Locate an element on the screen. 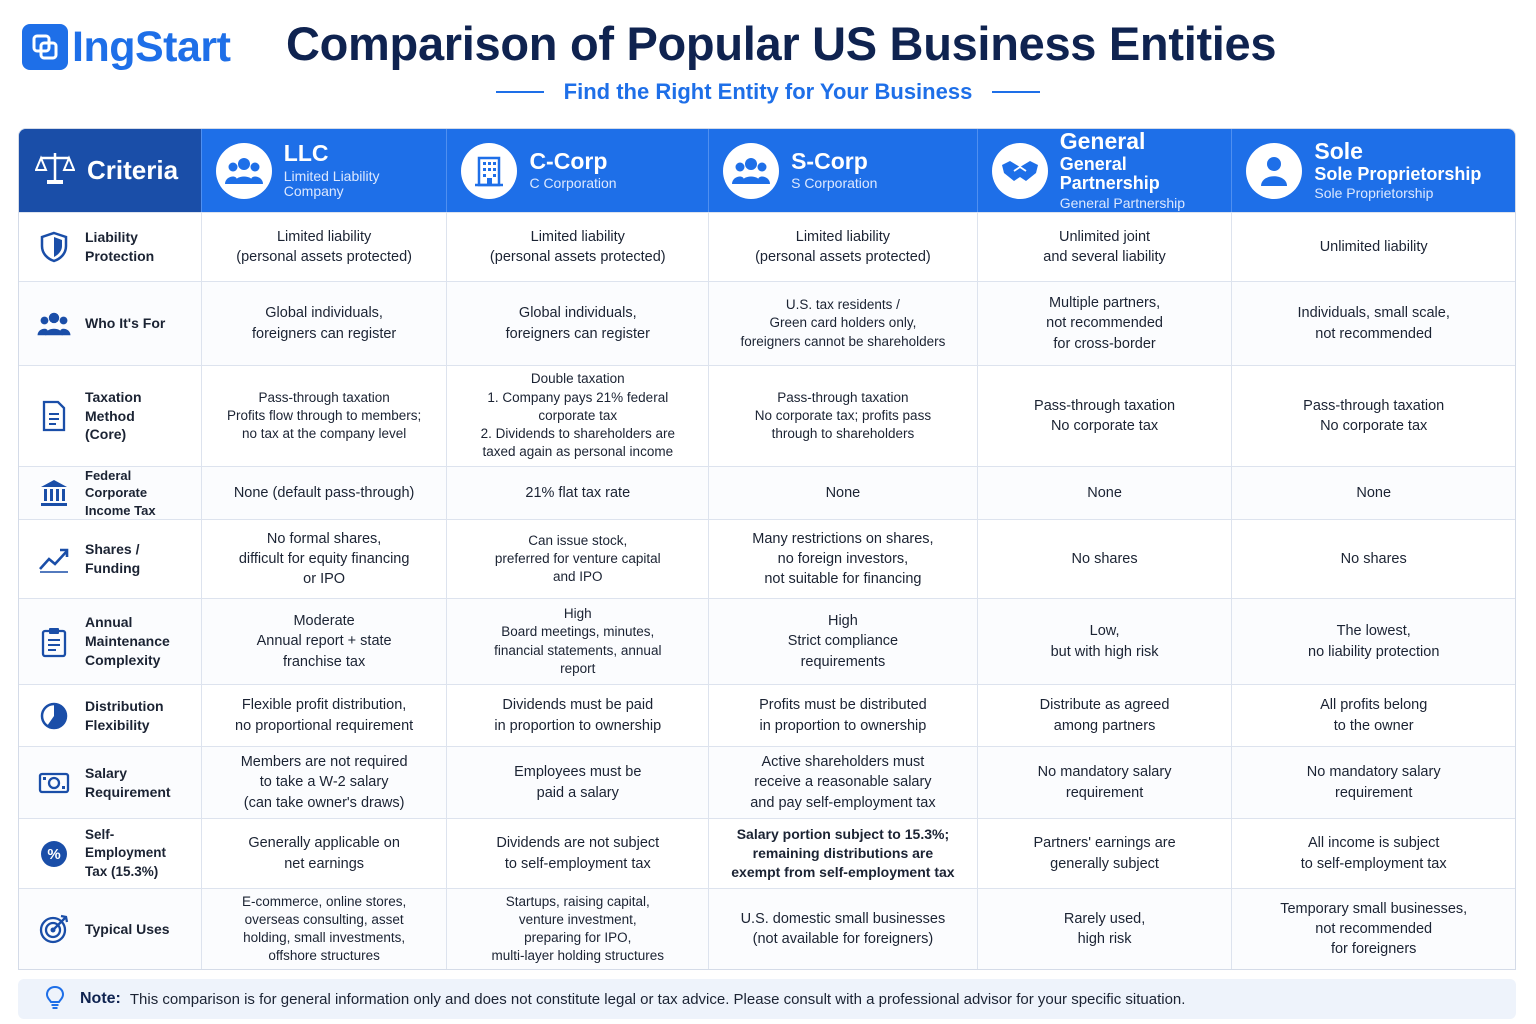 This screenshot has width=1536, height=1024. handshake-icon is located at coordinates (1019, 170).